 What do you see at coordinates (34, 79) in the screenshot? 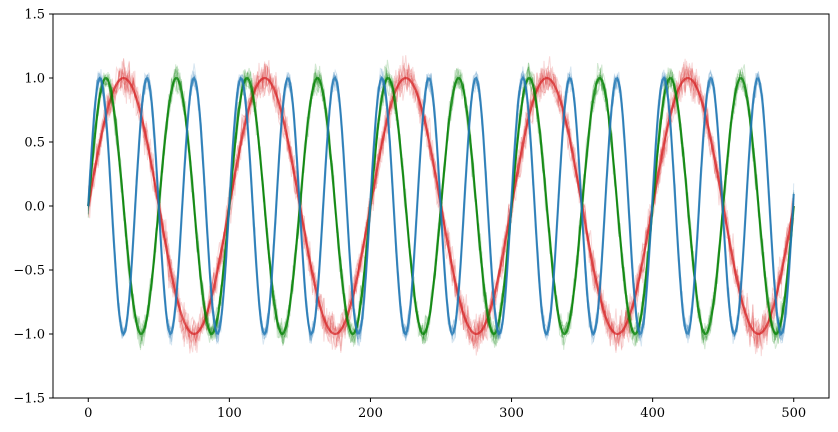
I see `y-tick-label: 1.0` at bounding box center [34, 79].